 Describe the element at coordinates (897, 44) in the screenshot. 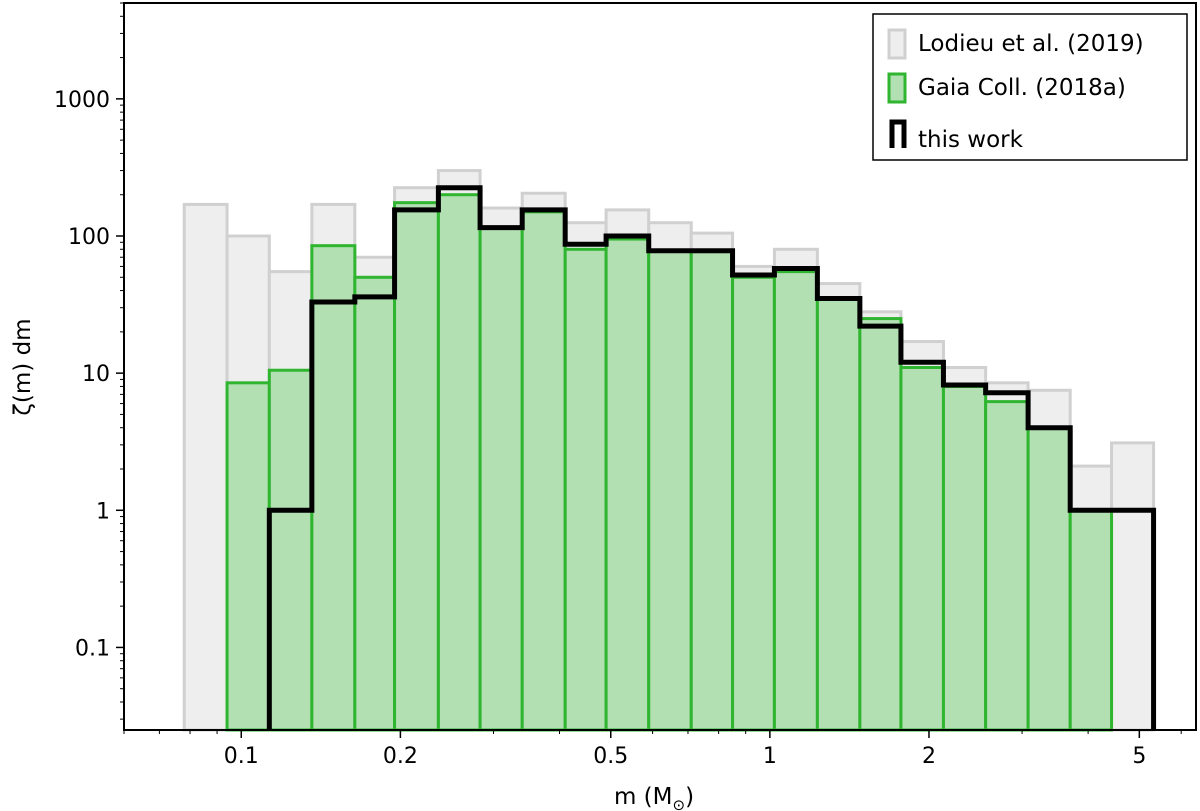

I see `legend-swatch-lodieu` at that location.